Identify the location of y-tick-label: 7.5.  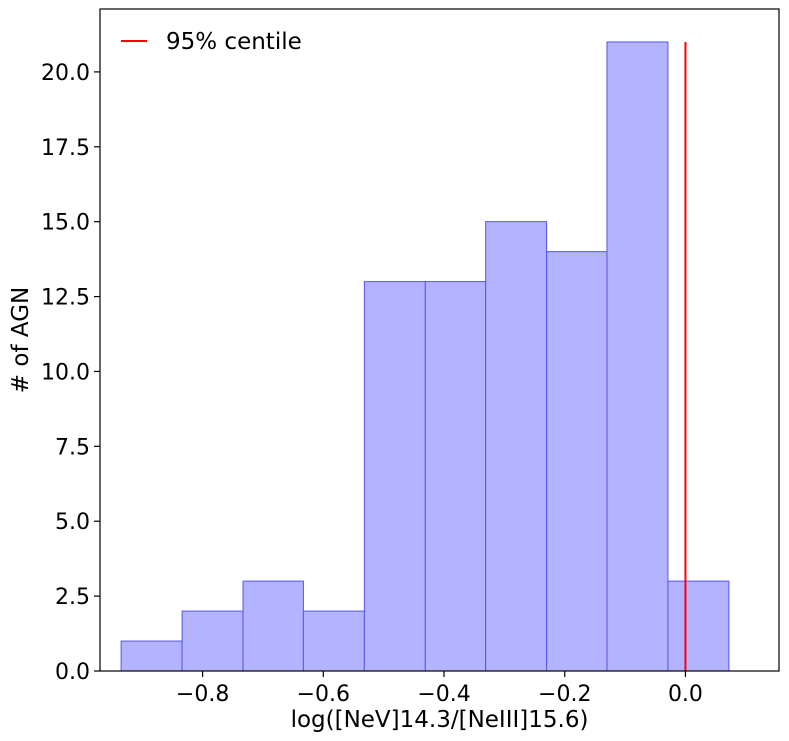
(72, 447).